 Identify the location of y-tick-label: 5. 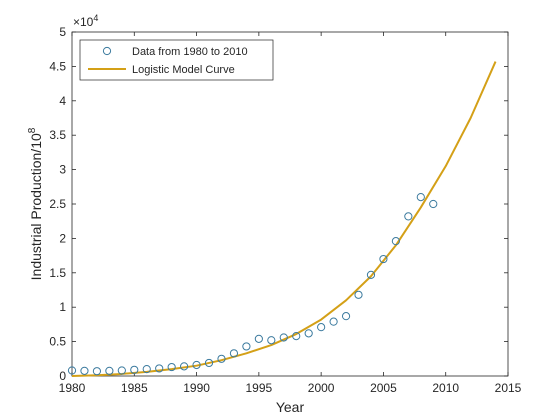
(62, 32).